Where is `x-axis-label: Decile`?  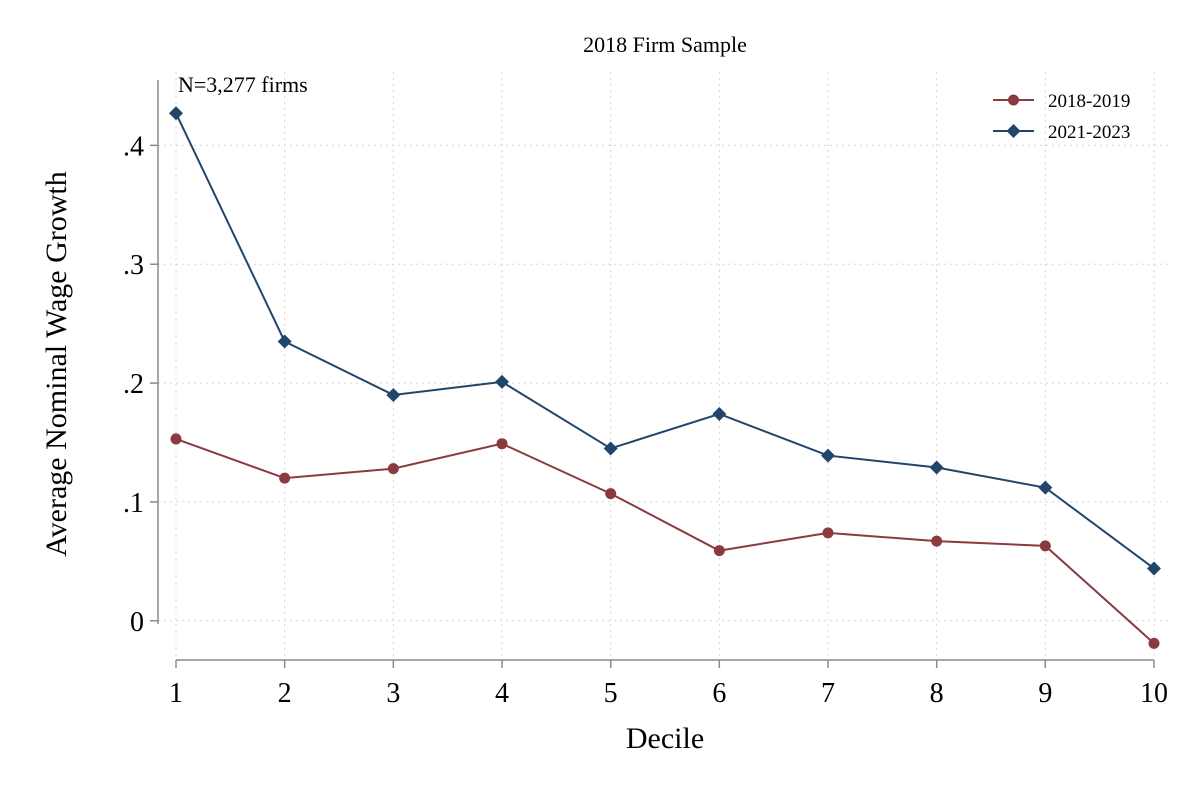 x-axis-label: Decile is located at coordinates (665, 738).